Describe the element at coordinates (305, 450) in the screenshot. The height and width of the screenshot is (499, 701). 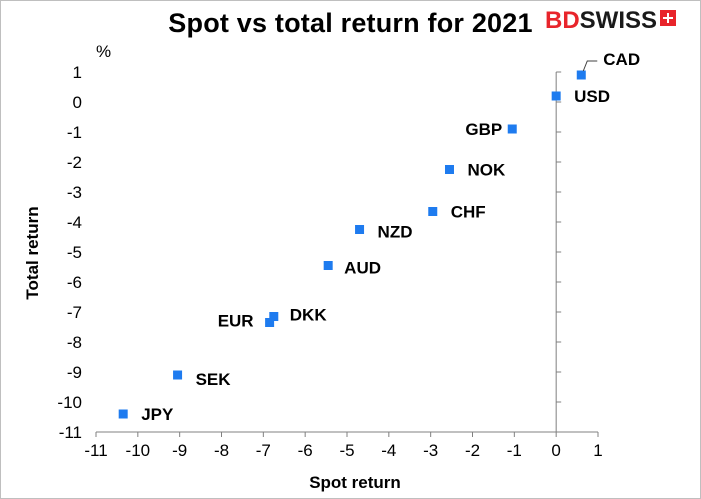
I see `x-tick-label: -6` at that location.